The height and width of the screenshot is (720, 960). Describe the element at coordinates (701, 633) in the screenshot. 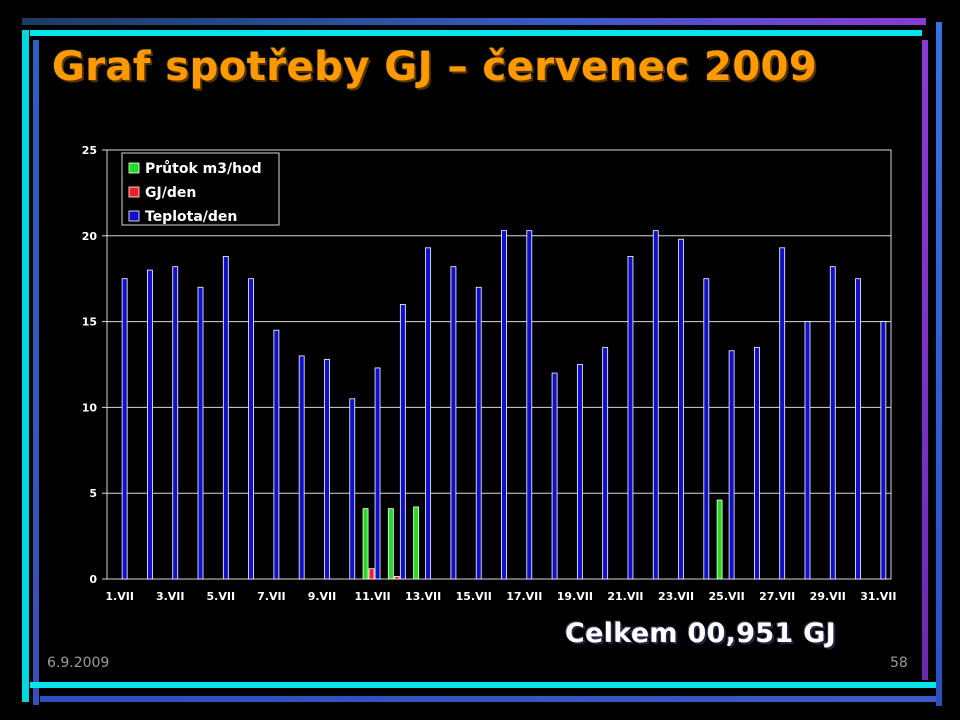

I see `total-consumption-text: Celkem 00,951 GJ` at that location.